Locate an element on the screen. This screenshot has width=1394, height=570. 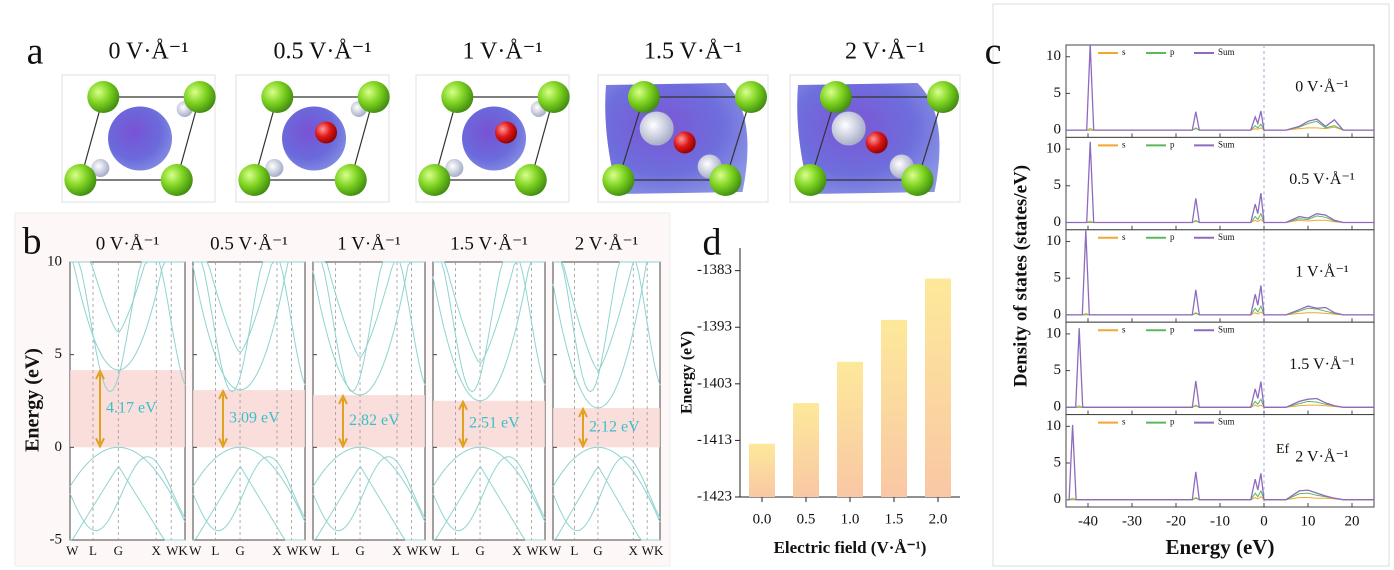
x-tick-label: -30 is located at coordinates (1132, 521).